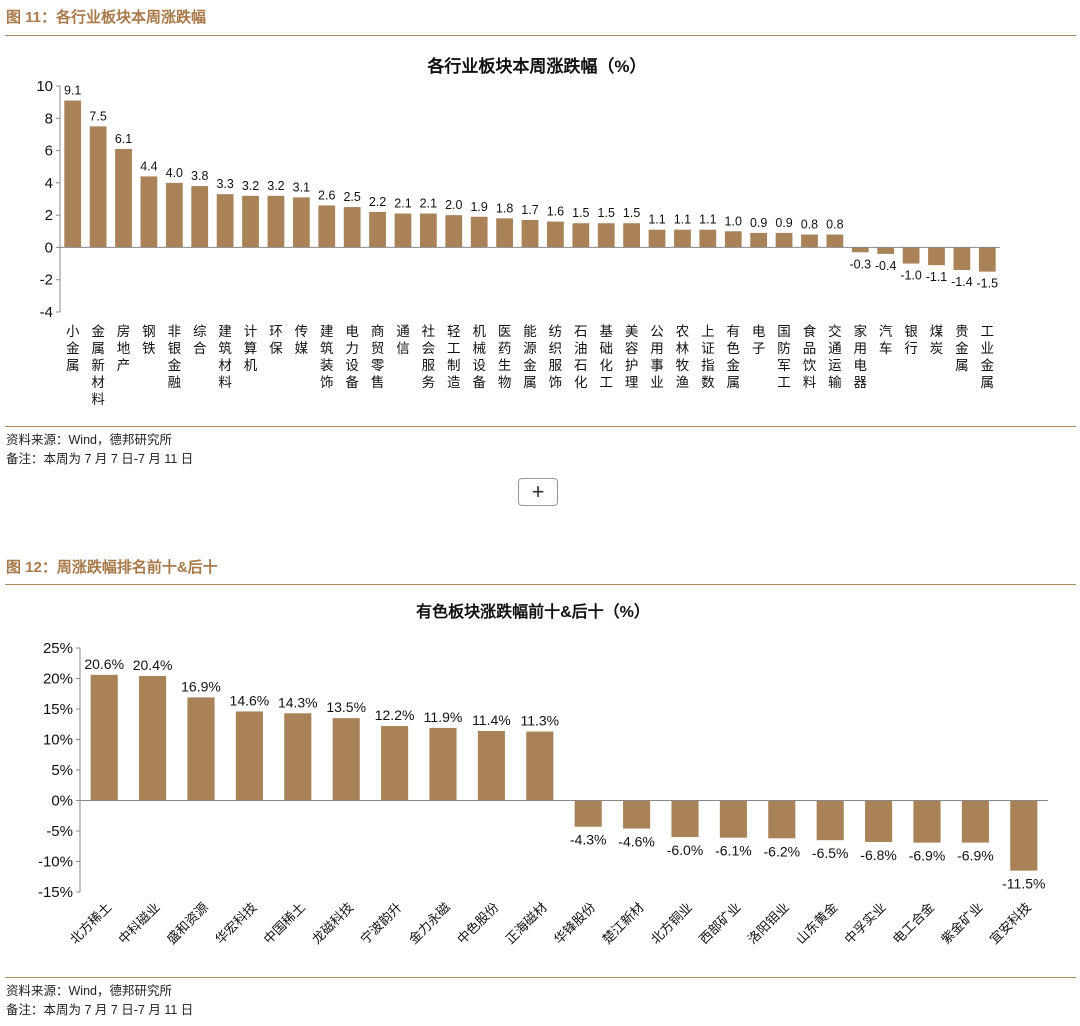  What do you see at coordinates (251, 348) in the screenshot?
I see `category-label: 计算机` at bounding box center [251, 348].